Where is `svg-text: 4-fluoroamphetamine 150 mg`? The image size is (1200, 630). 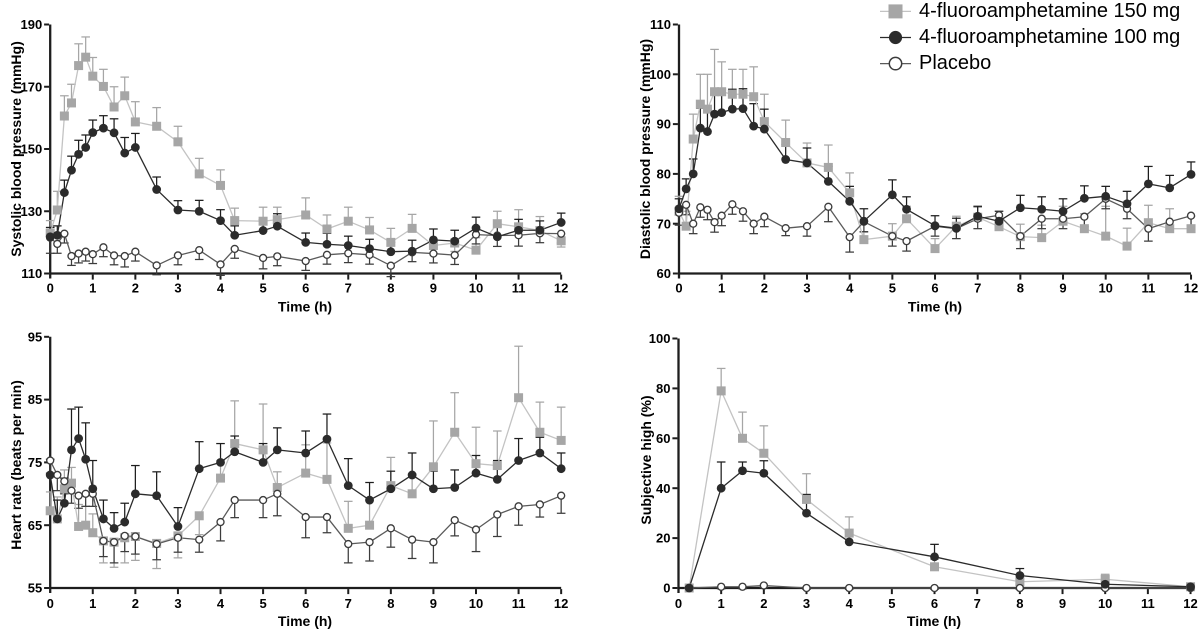 svg-text: 4-fluoroamphetamine 150 mg is located at coordinates (1049, 11).